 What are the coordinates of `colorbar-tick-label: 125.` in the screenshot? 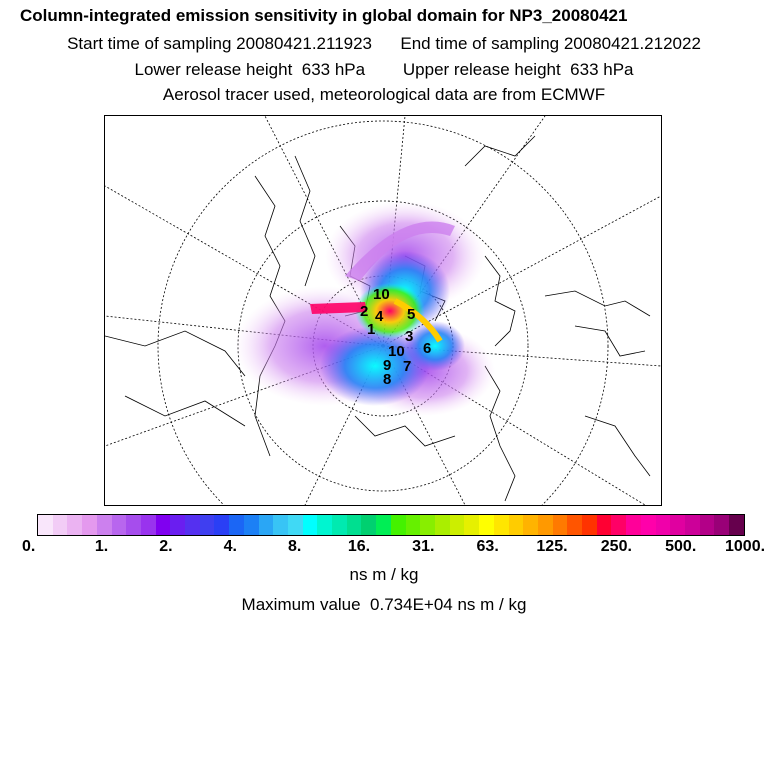 It's located at (552, 546).